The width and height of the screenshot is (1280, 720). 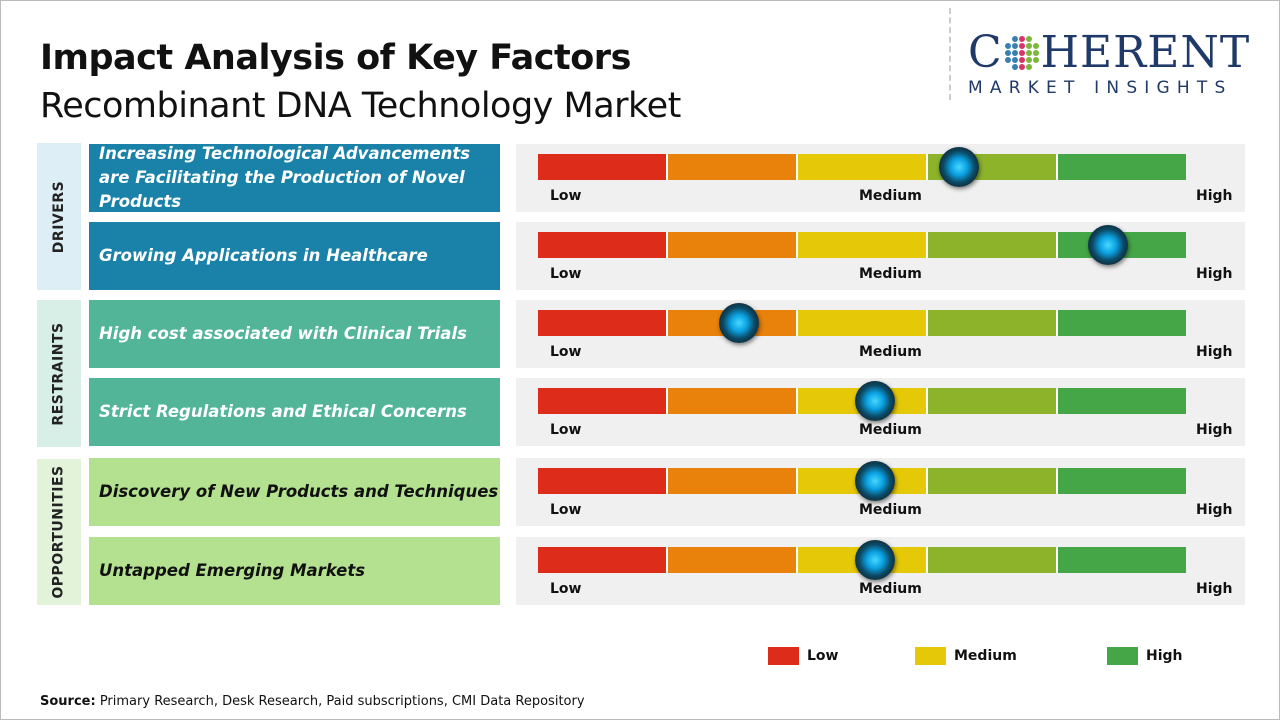 I want to click on divider, so click(x=950, y=54).